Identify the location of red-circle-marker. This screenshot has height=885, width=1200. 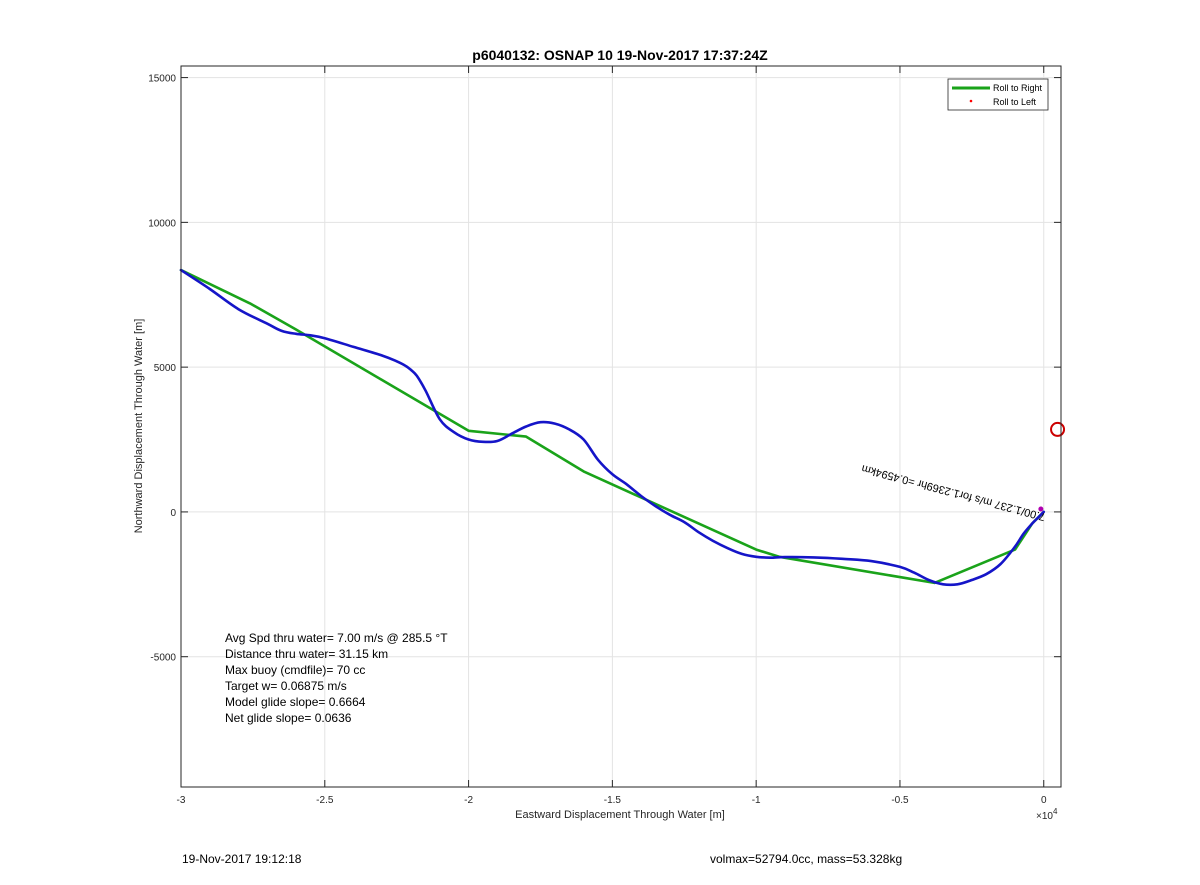
(1058, 429).